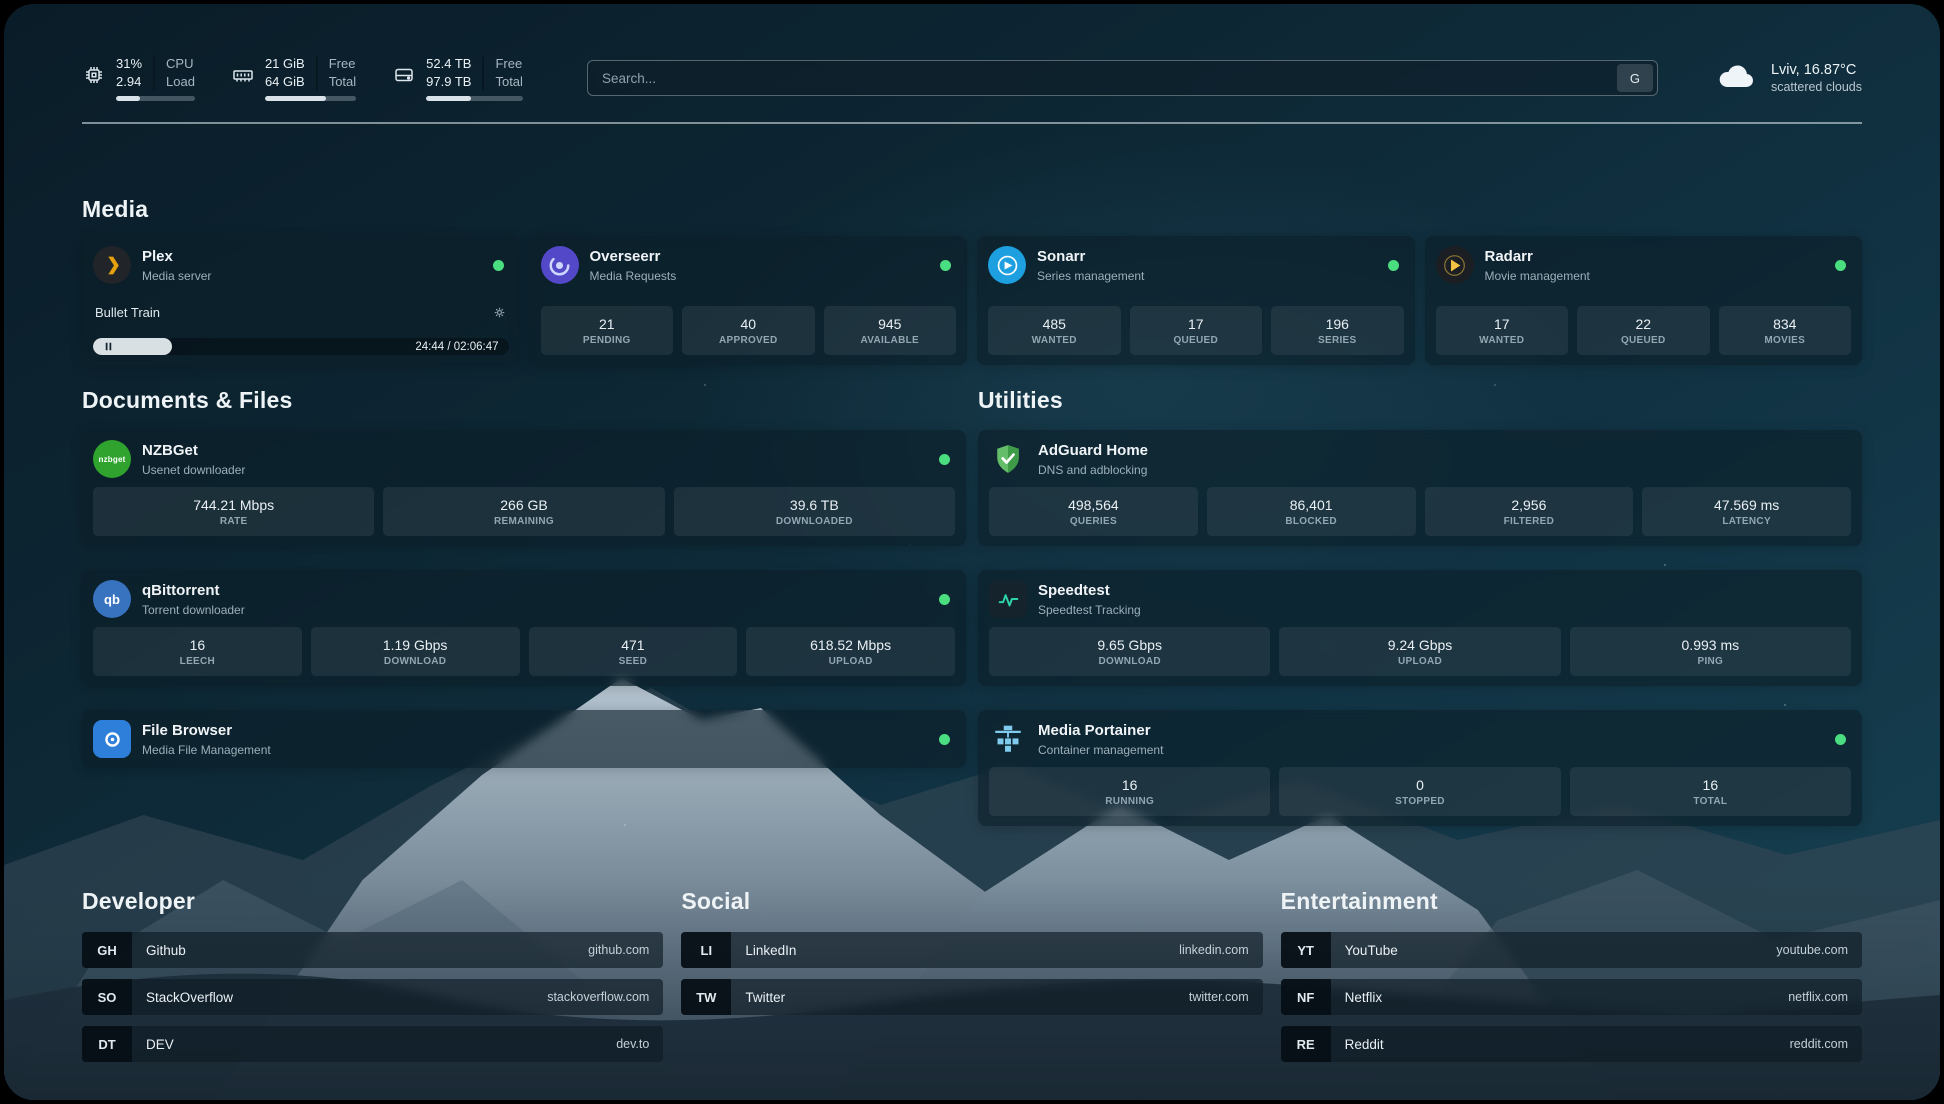 The width and height of the screenshot is (1944, 1104). Describe the element at coordinates (1454, 265) in the screenshot. I see `radarr-icon` at that location.